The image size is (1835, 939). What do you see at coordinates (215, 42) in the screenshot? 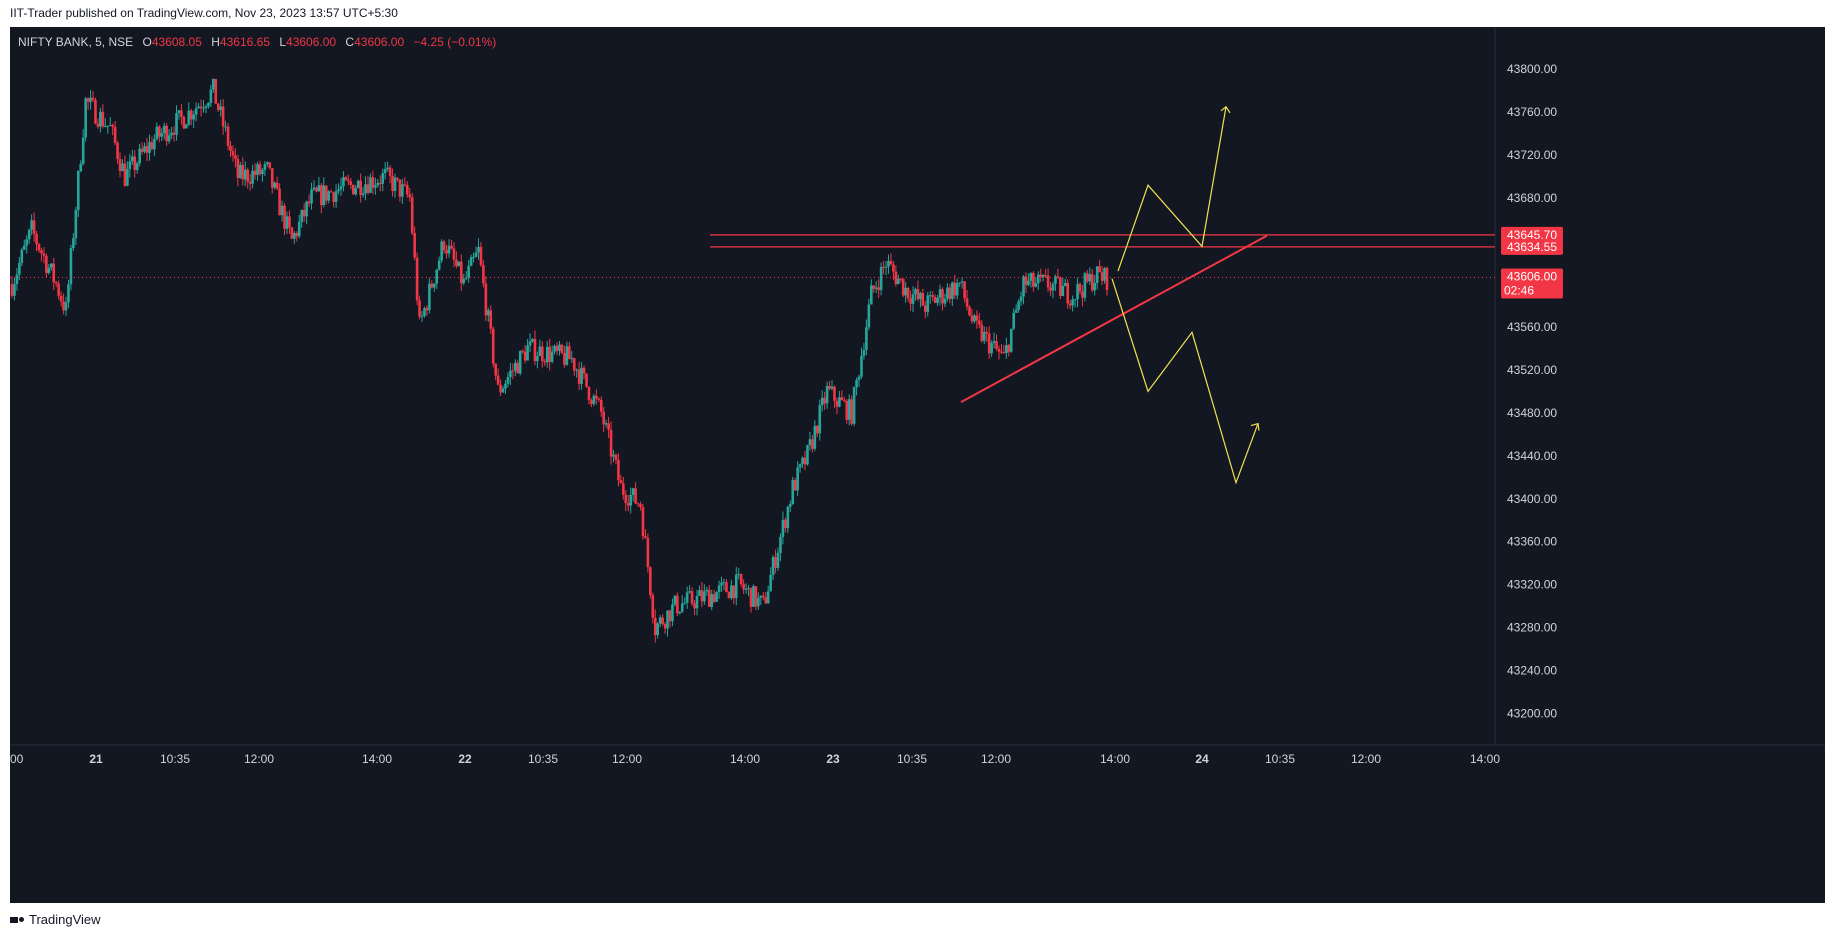
I see `high-label: H` at bounding box center [215, 42].